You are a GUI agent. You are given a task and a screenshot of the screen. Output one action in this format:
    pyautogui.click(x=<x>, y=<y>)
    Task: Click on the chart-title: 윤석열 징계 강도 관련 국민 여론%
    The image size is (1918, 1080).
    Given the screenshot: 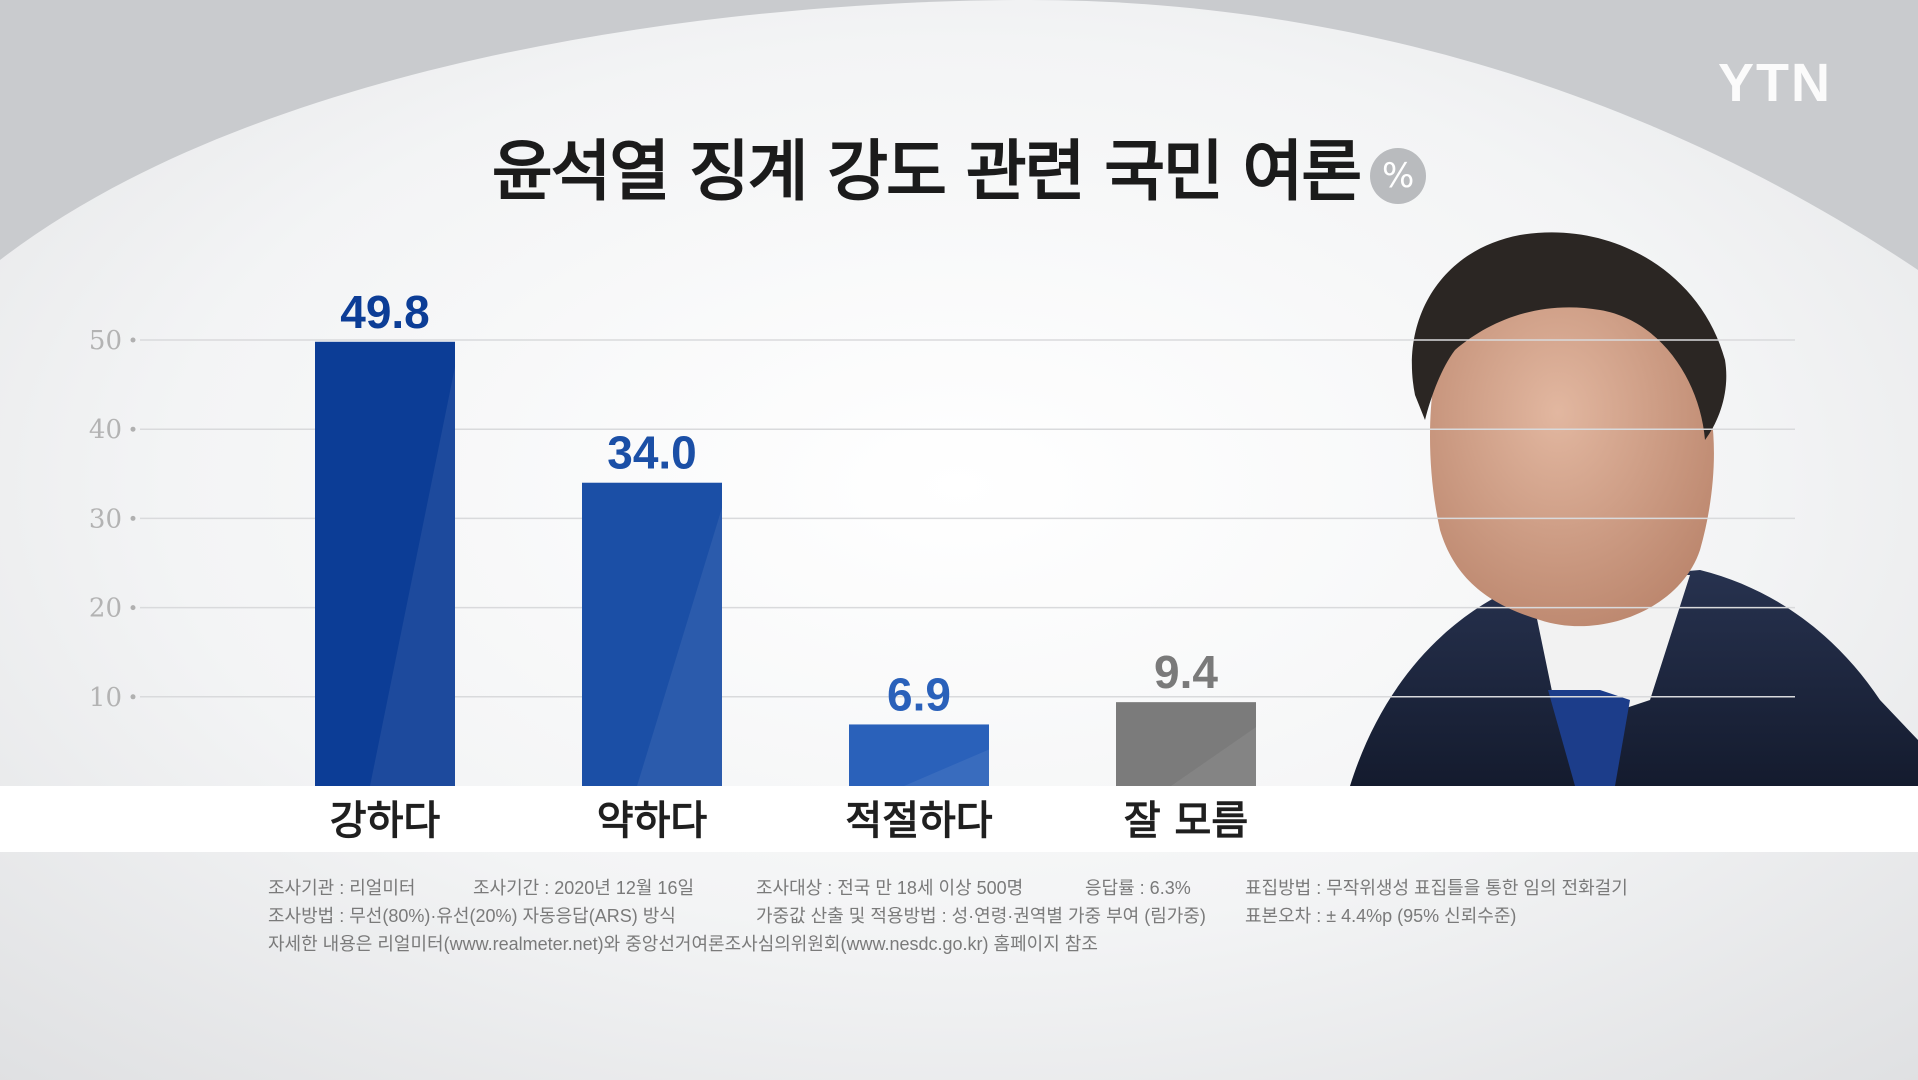 What is the action you would take?
    pyautogui.click(x=959, y=166)
    